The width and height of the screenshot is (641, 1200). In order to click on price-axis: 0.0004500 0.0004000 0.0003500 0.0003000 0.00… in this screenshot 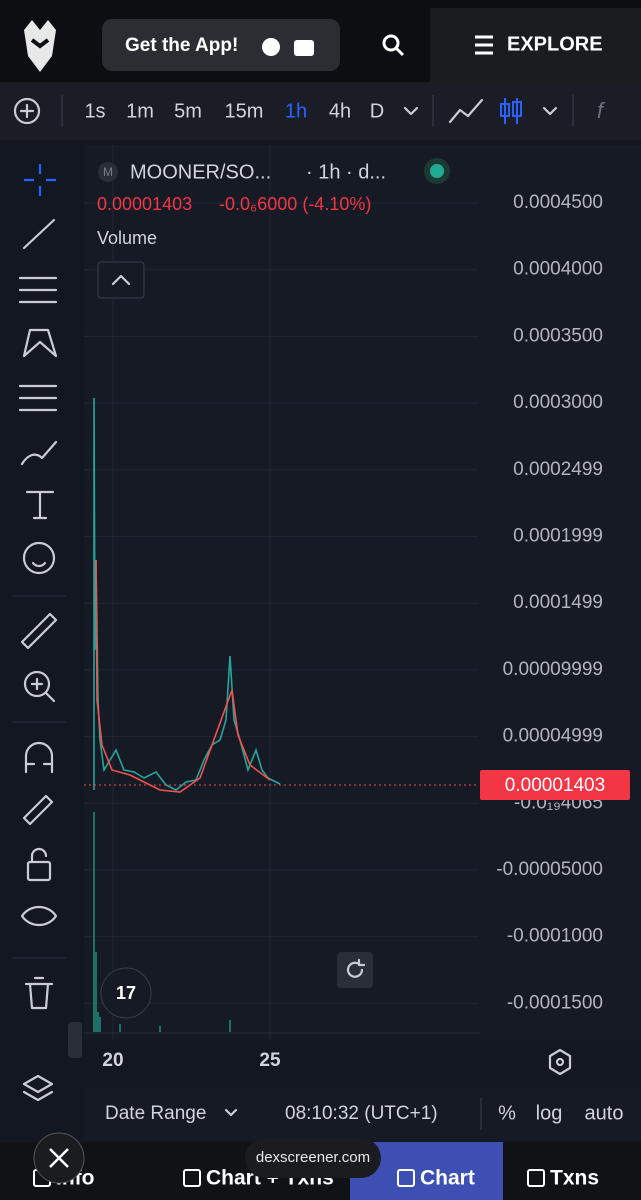, I will do `click(549, 602)`.